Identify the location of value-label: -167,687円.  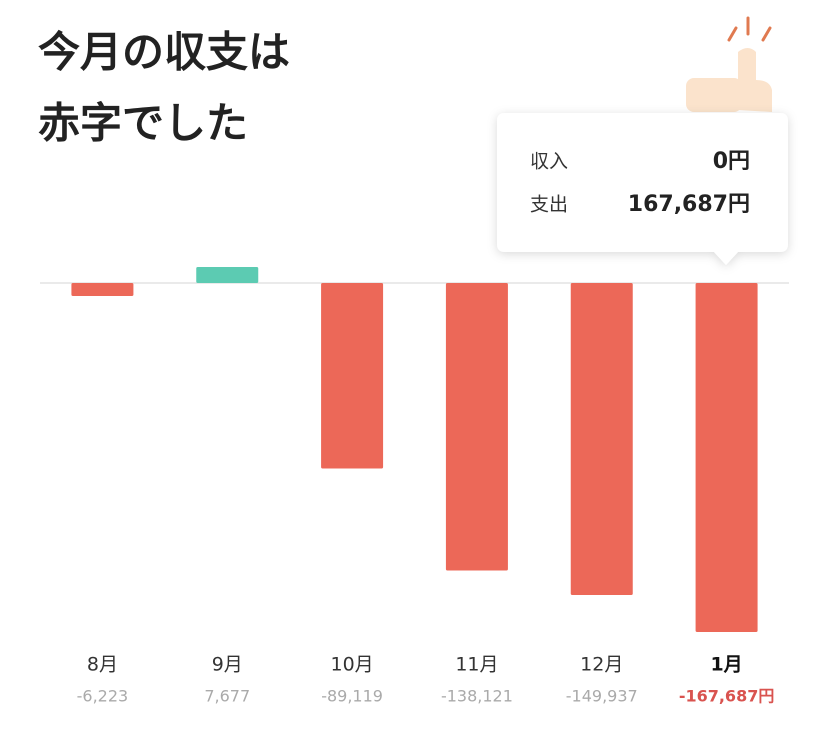
(727, 696).